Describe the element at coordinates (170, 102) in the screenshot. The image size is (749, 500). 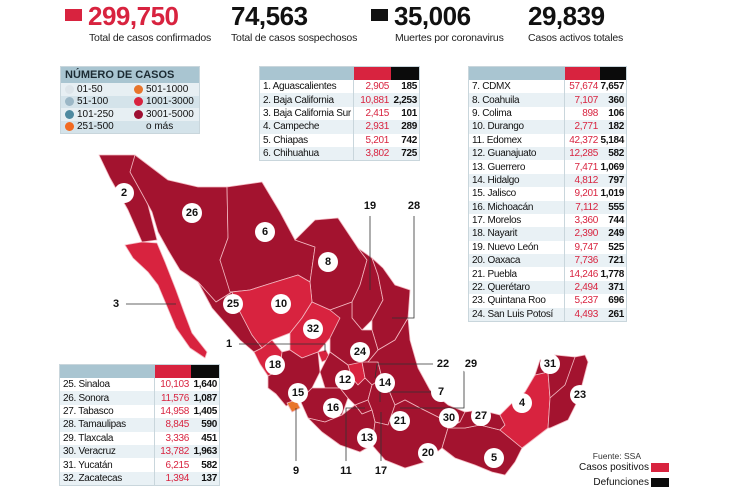
I see `legend-item-label: 1001-3000` at that location.